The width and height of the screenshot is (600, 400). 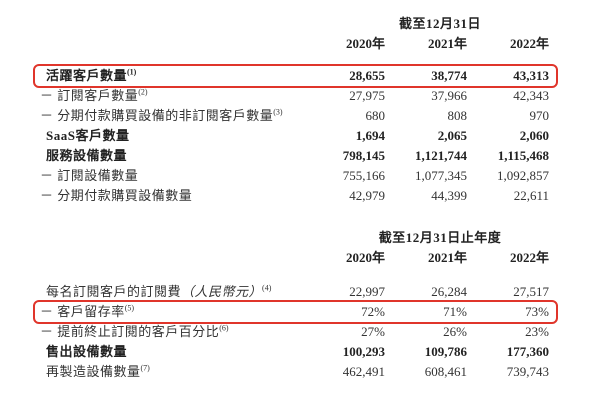 I want to click on footnote-marker: (7), so click(x=145, y=368).